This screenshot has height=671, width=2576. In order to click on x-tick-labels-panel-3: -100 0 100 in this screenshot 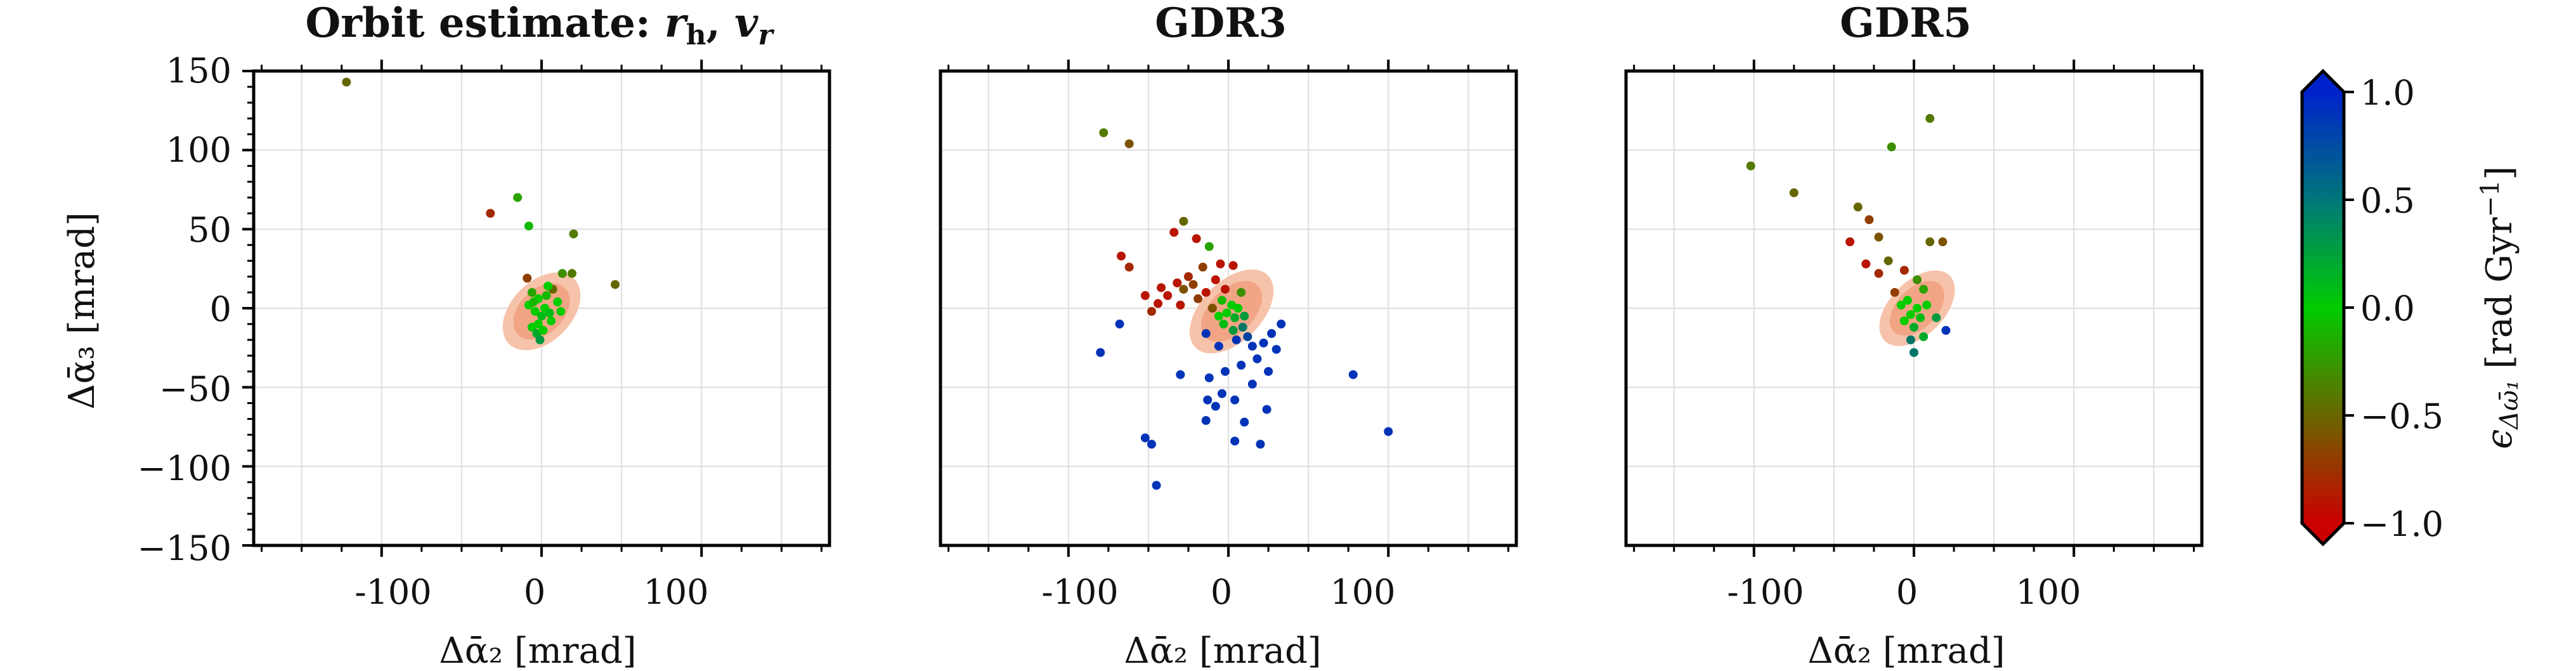, I will do `click(1904, 592)`.